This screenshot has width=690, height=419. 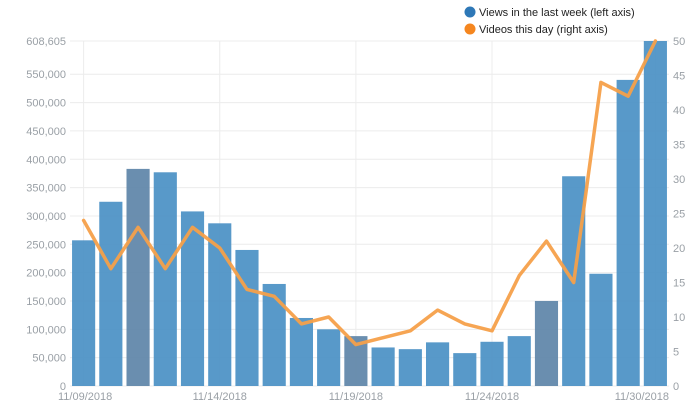 What do you see at coordinates (679, 284) in the screenshot?
I see `right-tick-label: 15` at bounding box center [679, 284].